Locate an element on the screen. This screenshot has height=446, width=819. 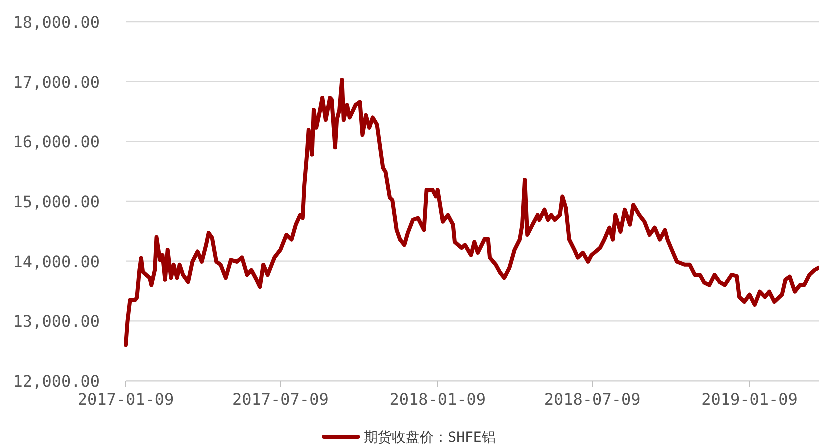
x-tick-label: 2018-07-09 is located at coordinates (592, 399).